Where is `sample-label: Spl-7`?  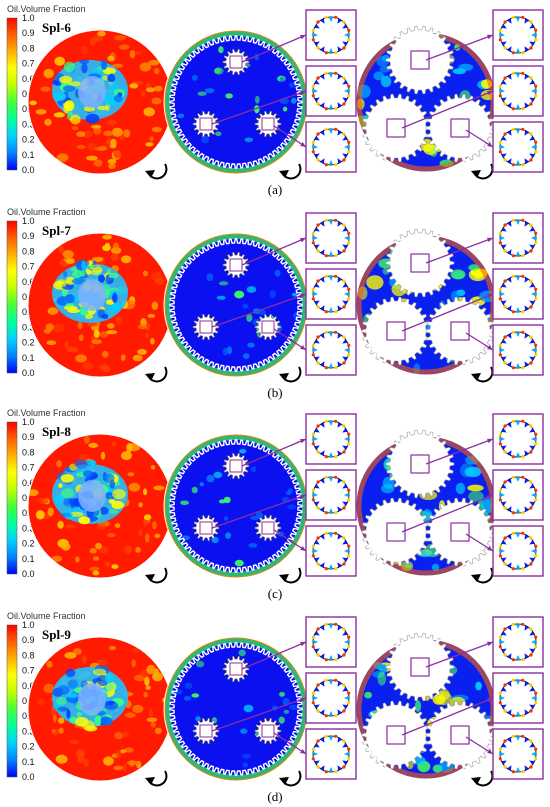
sample-label: Spl-7 is located at coordinates (56, 230).